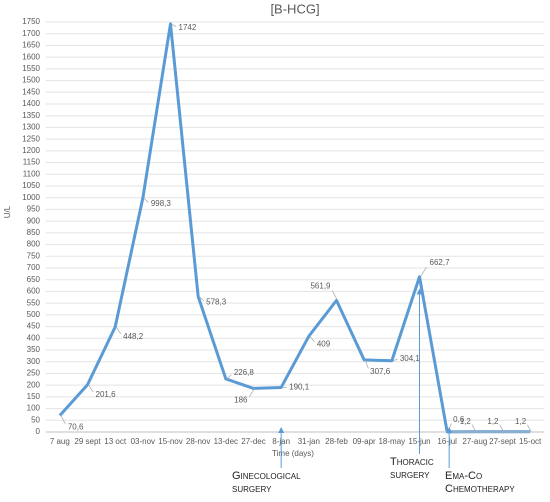 The height and width of the screenshot is (502, 550). I want to click on annotation: Ginecological surgery, so click(266, 482).